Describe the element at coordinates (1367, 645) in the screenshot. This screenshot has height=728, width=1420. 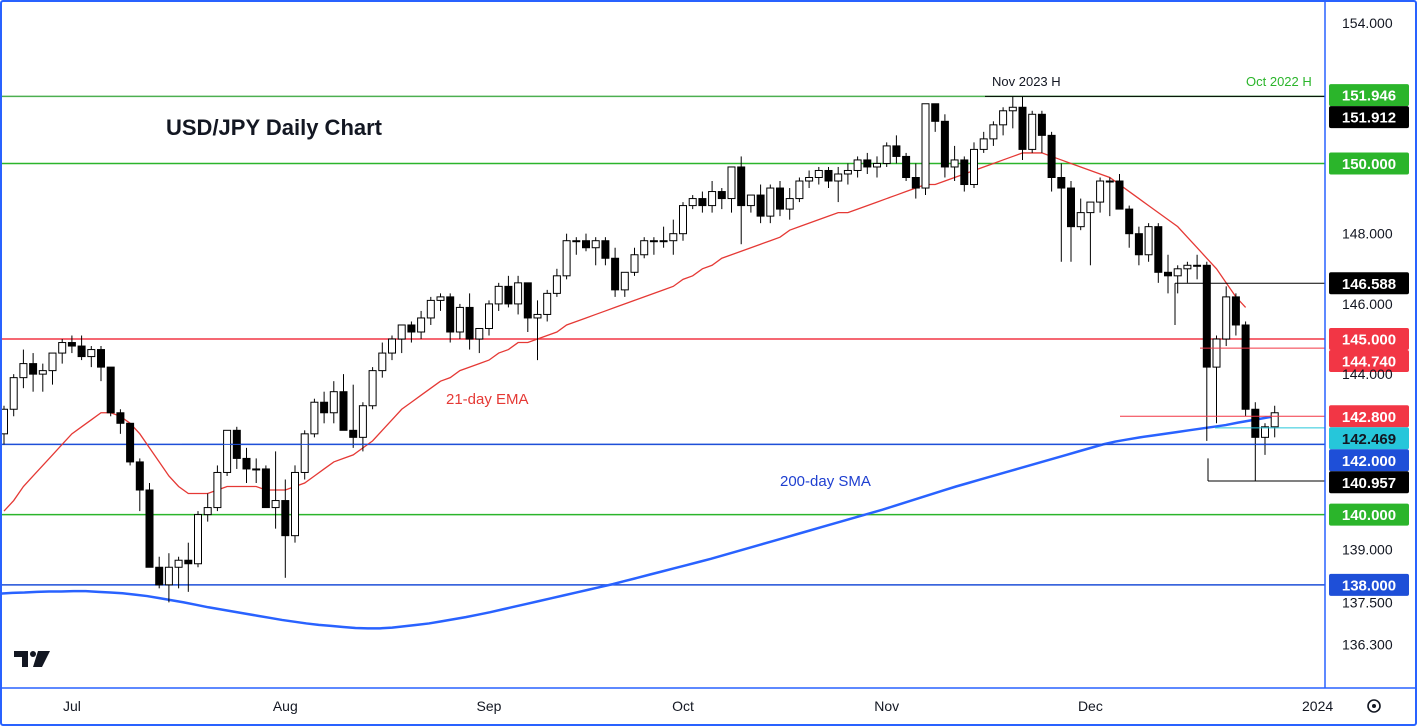
I see `y-tick-label: 136.300` at that location.